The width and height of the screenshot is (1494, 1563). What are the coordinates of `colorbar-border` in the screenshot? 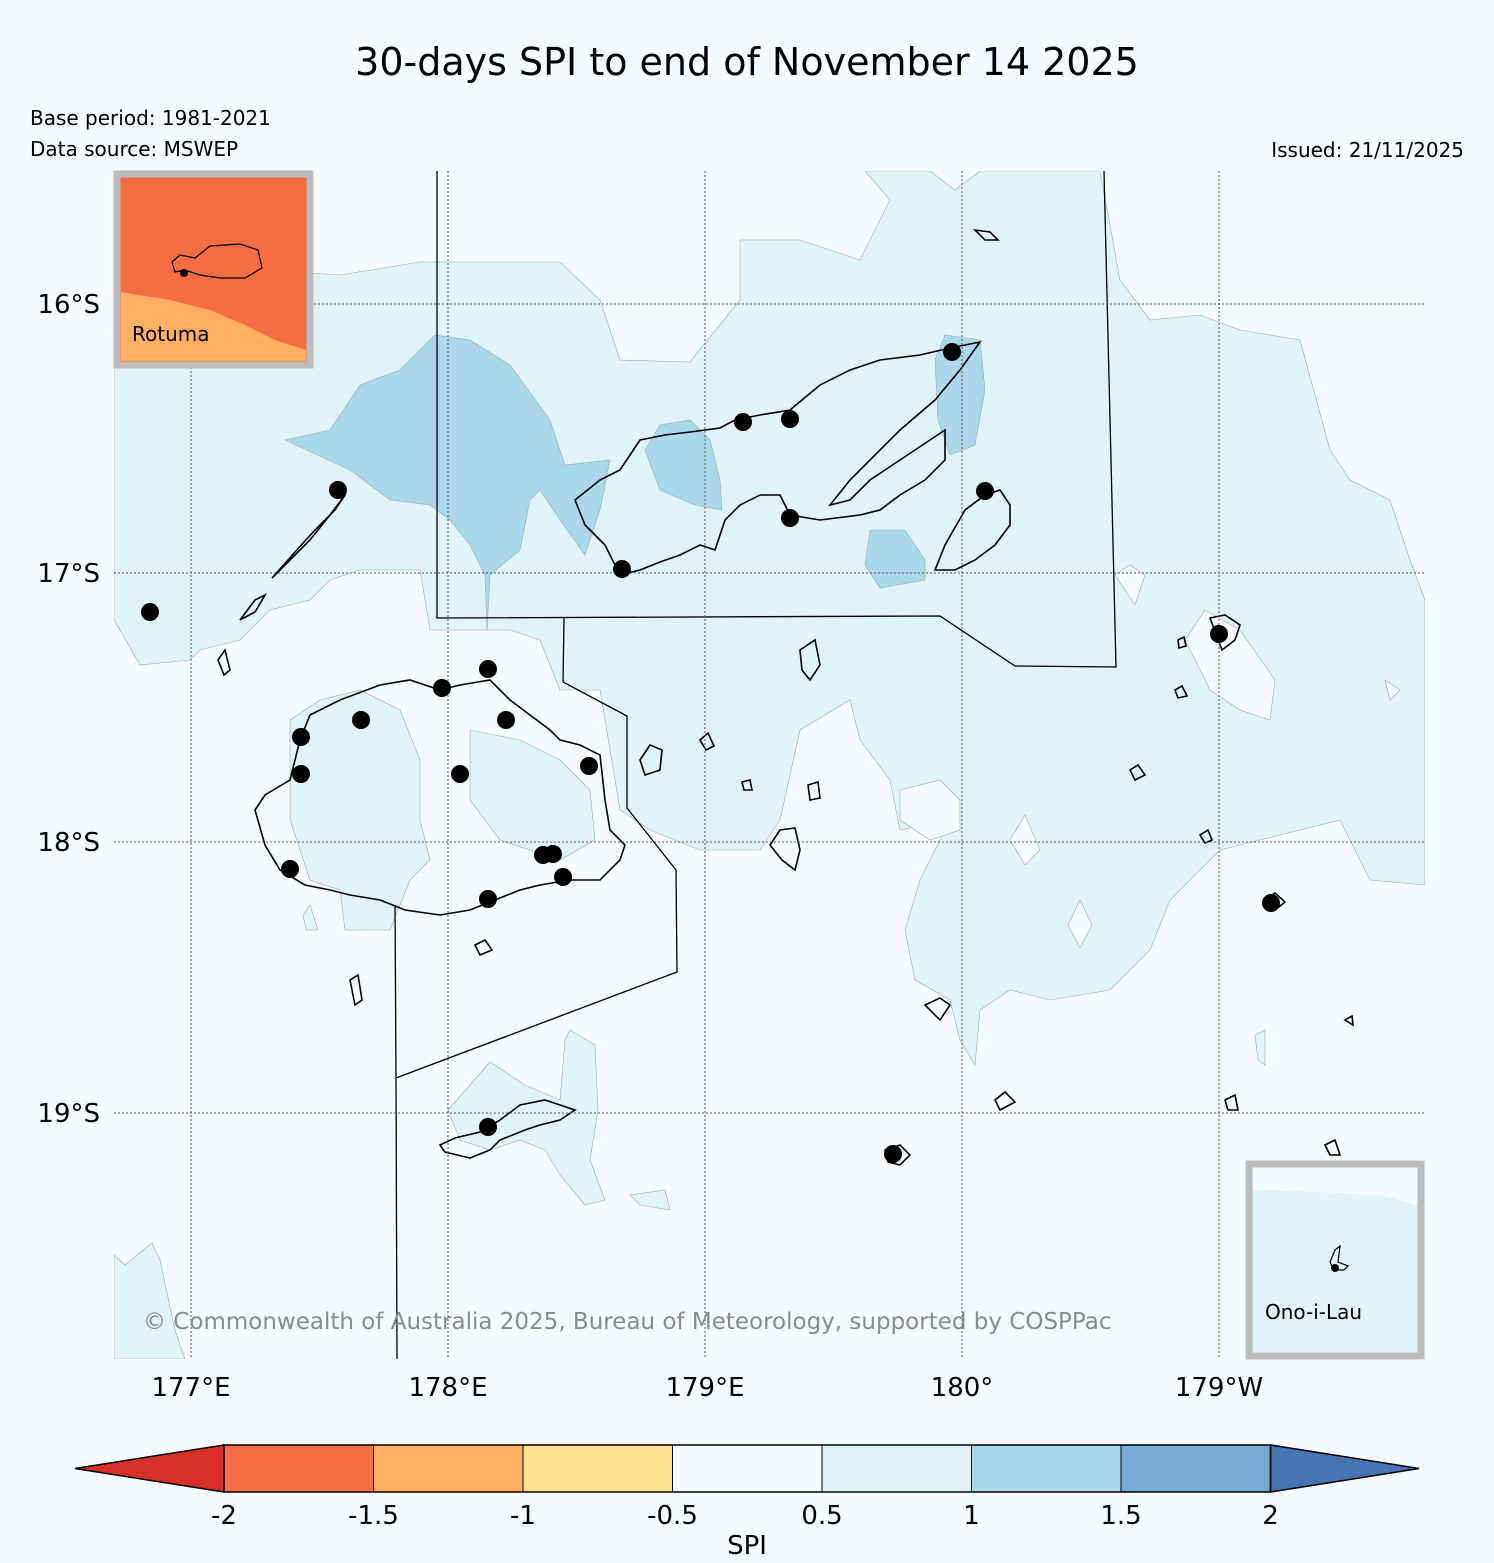 It's located at (747, 1468).